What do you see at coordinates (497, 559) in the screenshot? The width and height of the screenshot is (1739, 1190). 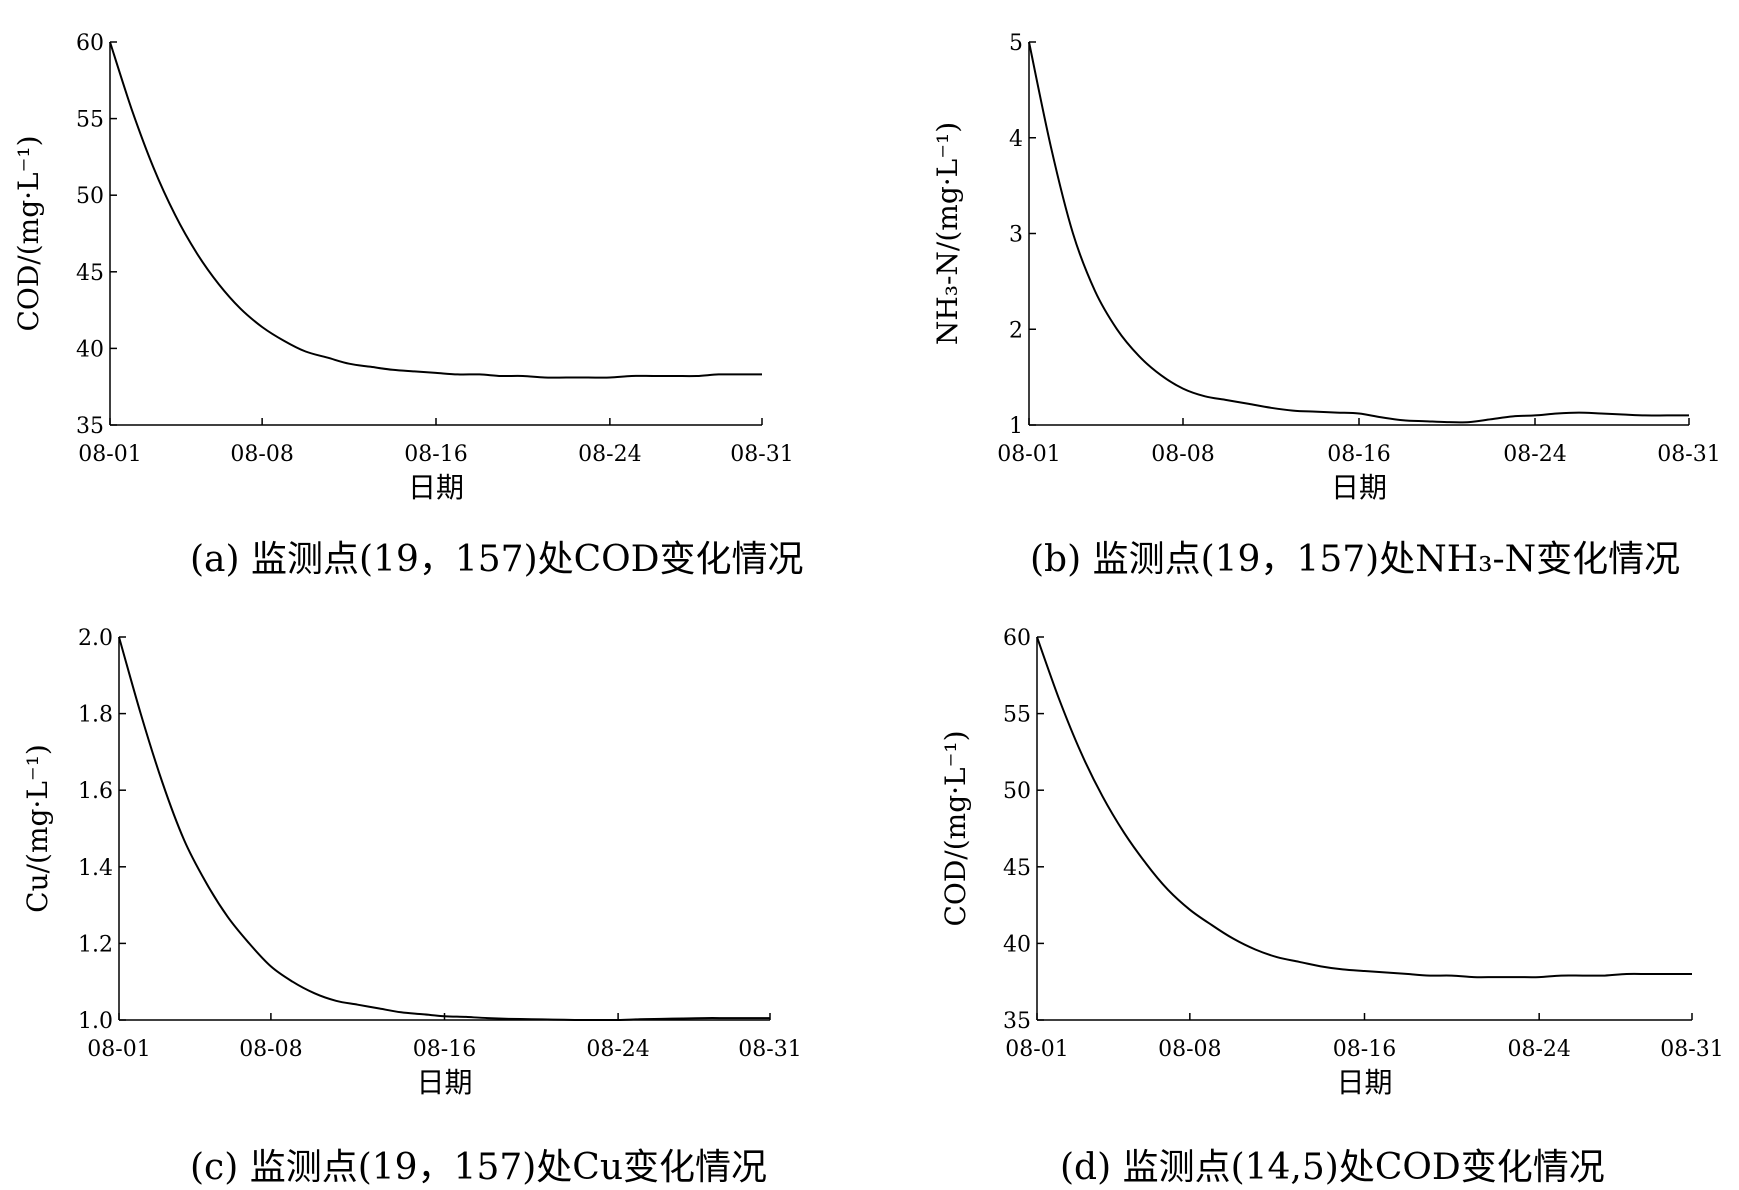 I see `caption-a: (a) 监测点(19，157)处COD变化情况` at bounding box center [497, 559].